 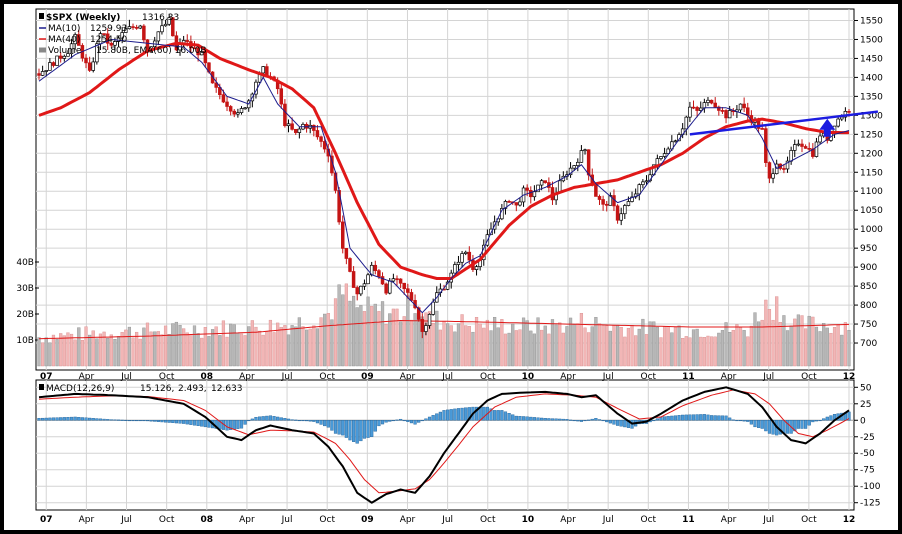 I want to click on volume-tick-label: 40B, so click(x=25, y=263).